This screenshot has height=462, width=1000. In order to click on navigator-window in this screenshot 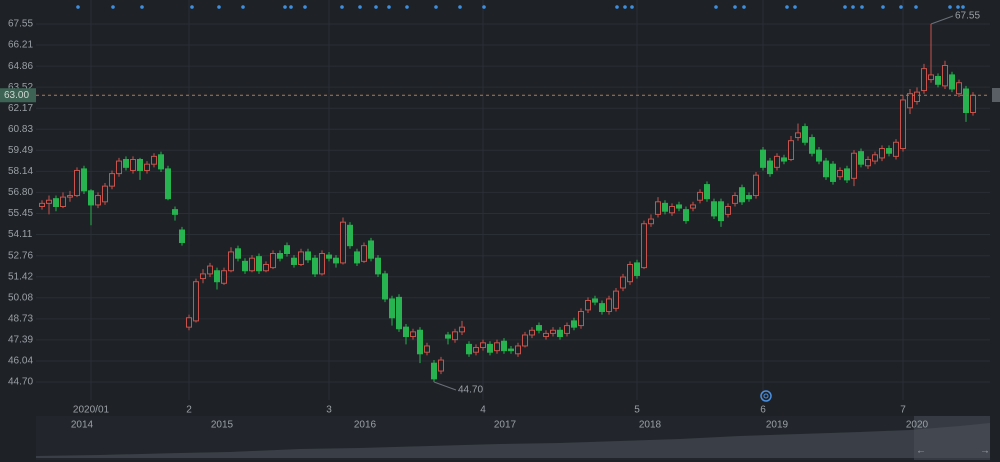, I will do `click(952, 438)`.